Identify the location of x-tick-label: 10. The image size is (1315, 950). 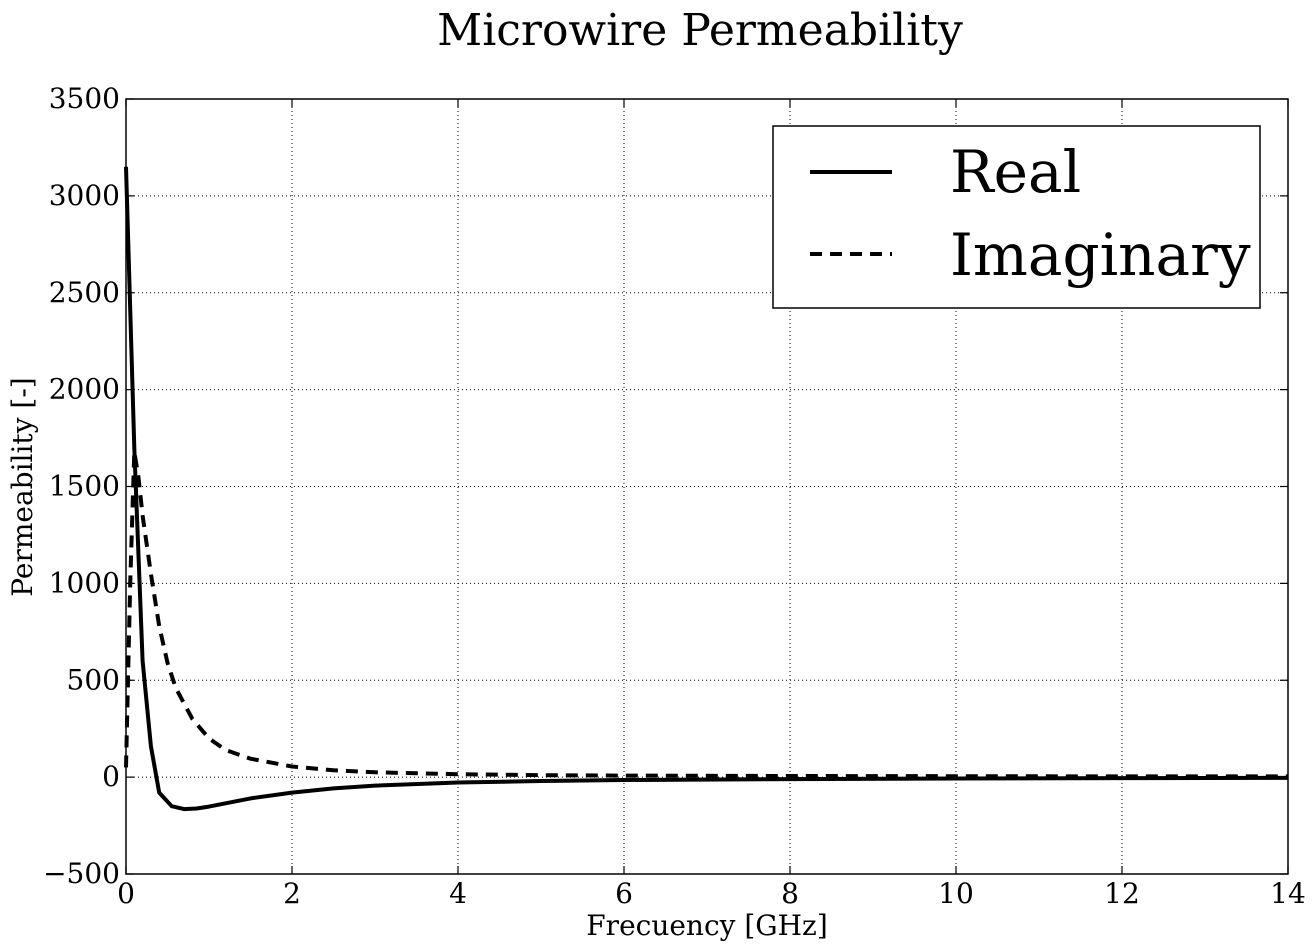
(956, 893).